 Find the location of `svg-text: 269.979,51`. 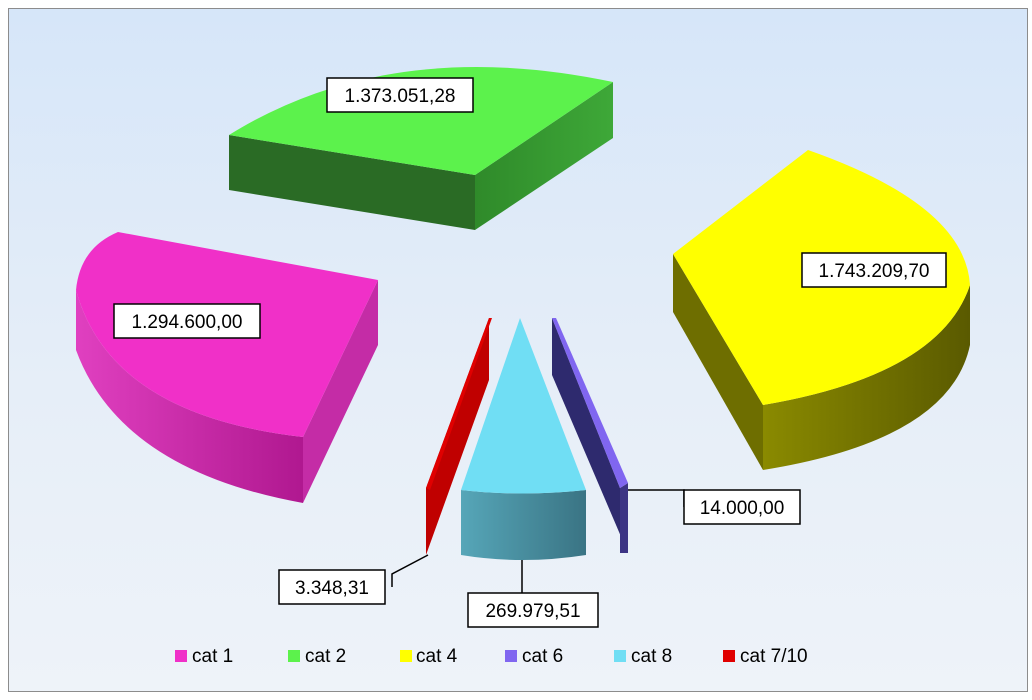

svg-text: 269.979,51 is located at coordinates (532, 611).